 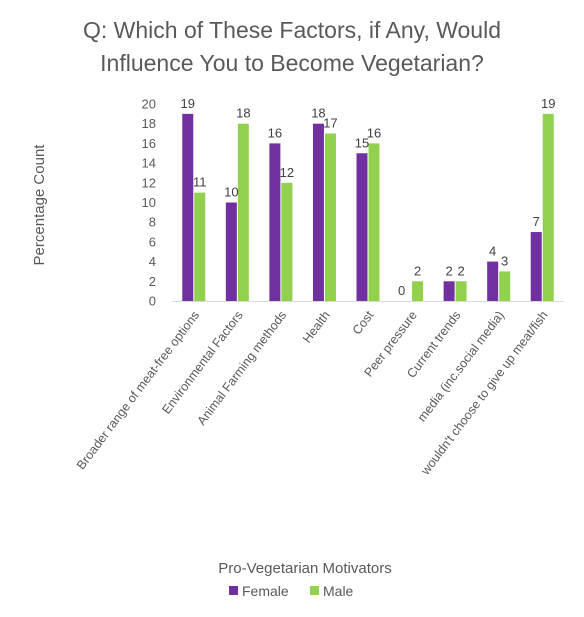 I want to click on legend: Female Male, so click(x=291, y=591).